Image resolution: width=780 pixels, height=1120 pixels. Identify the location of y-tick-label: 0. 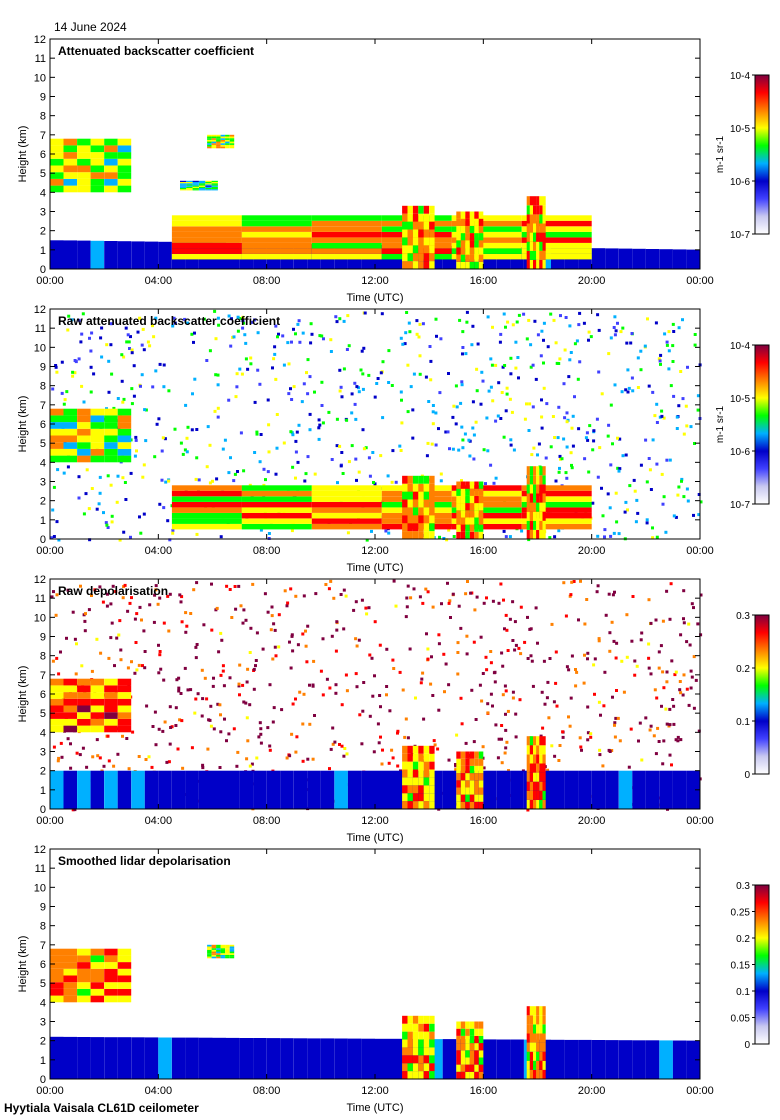
(43, 810).